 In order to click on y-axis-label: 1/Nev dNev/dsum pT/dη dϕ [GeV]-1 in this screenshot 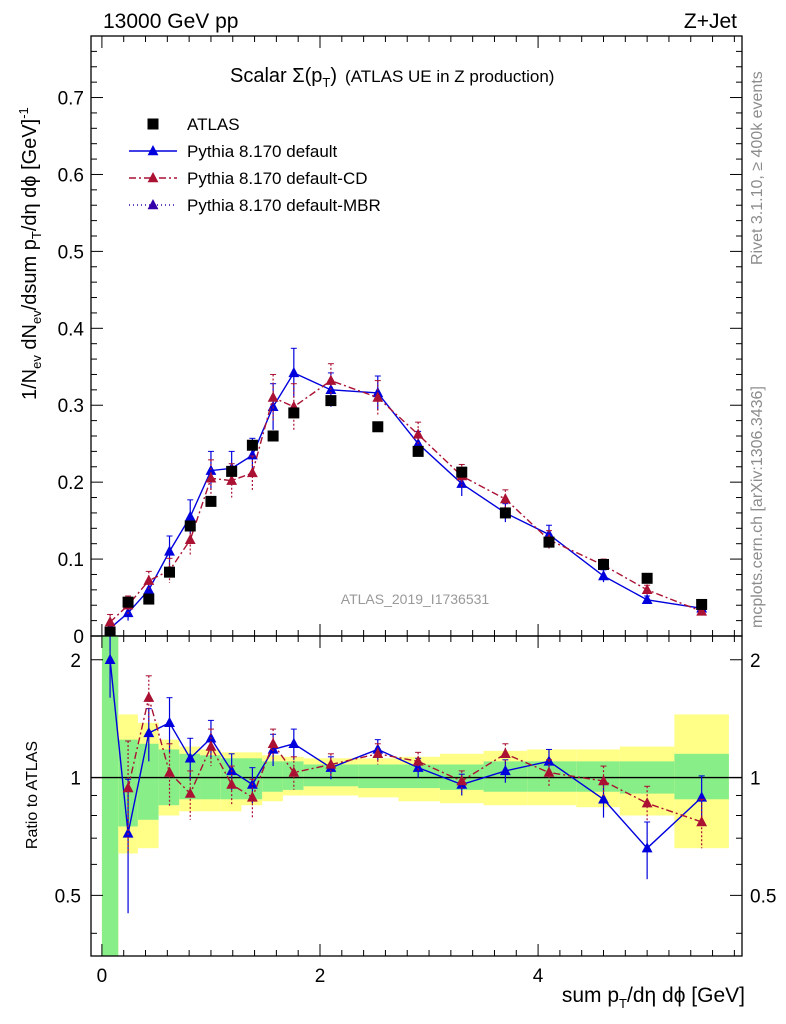, I will do `click(30, 253)`.